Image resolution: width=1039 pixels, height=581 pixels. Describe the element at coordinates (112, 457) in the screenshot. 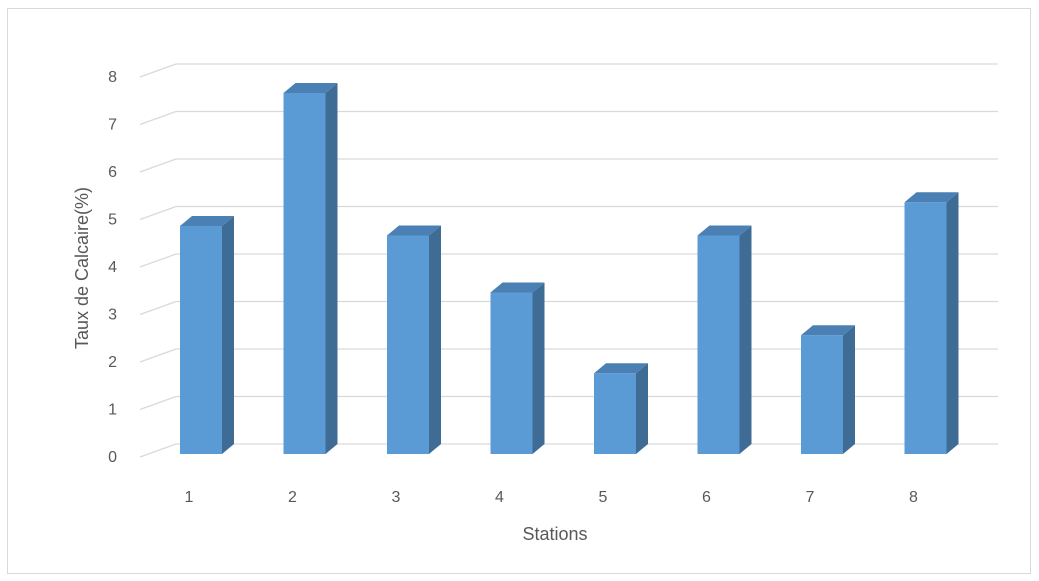

I see `y-tick-label: 0` at that location.